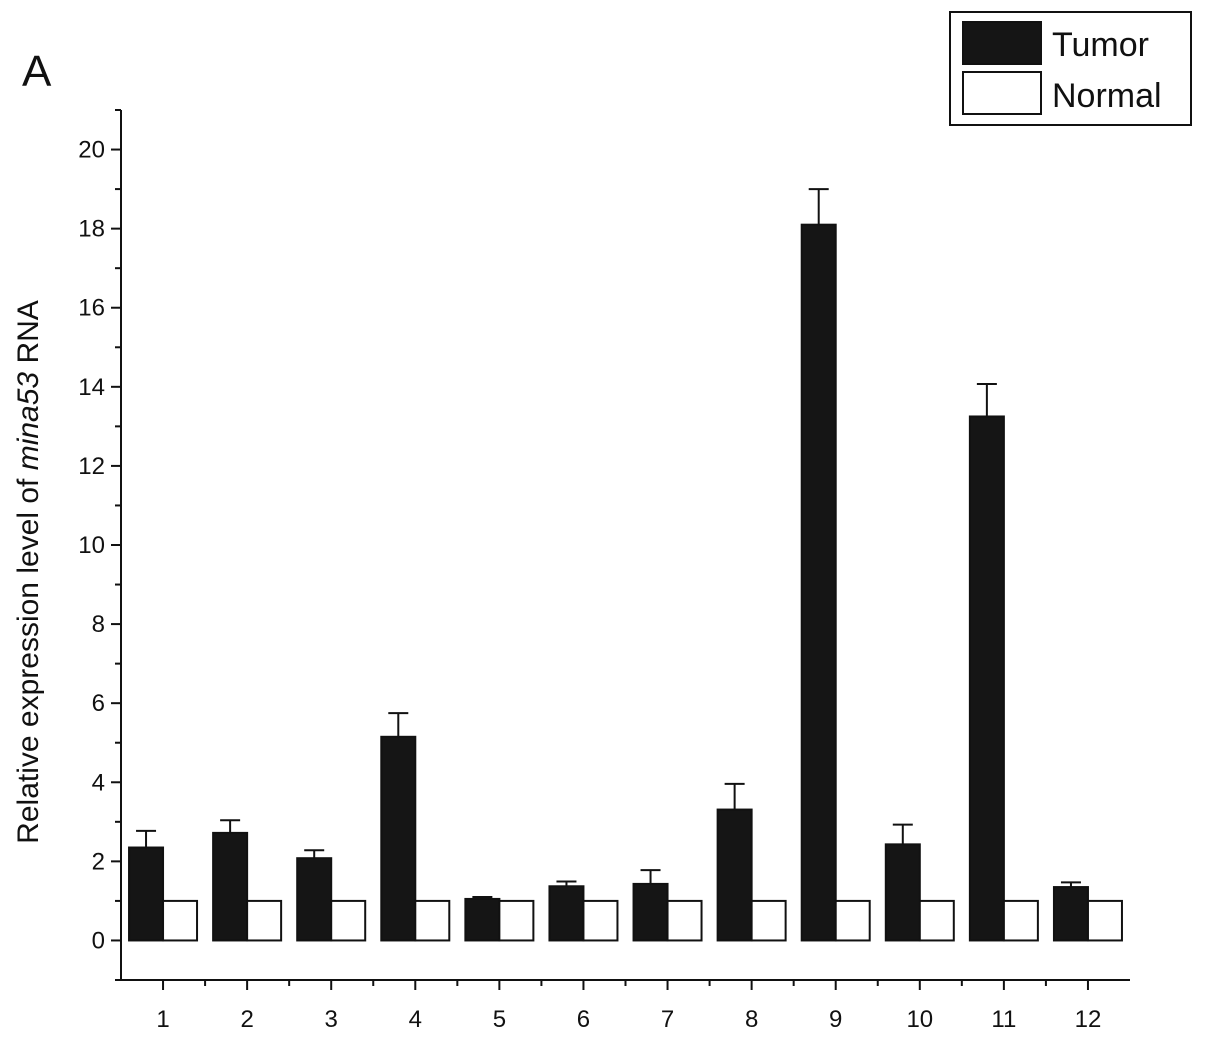  What do you see at coordinates (1002, 93) in the screenshot?
I see `legend-swatch-normal` at bounding box center [1002, 93].